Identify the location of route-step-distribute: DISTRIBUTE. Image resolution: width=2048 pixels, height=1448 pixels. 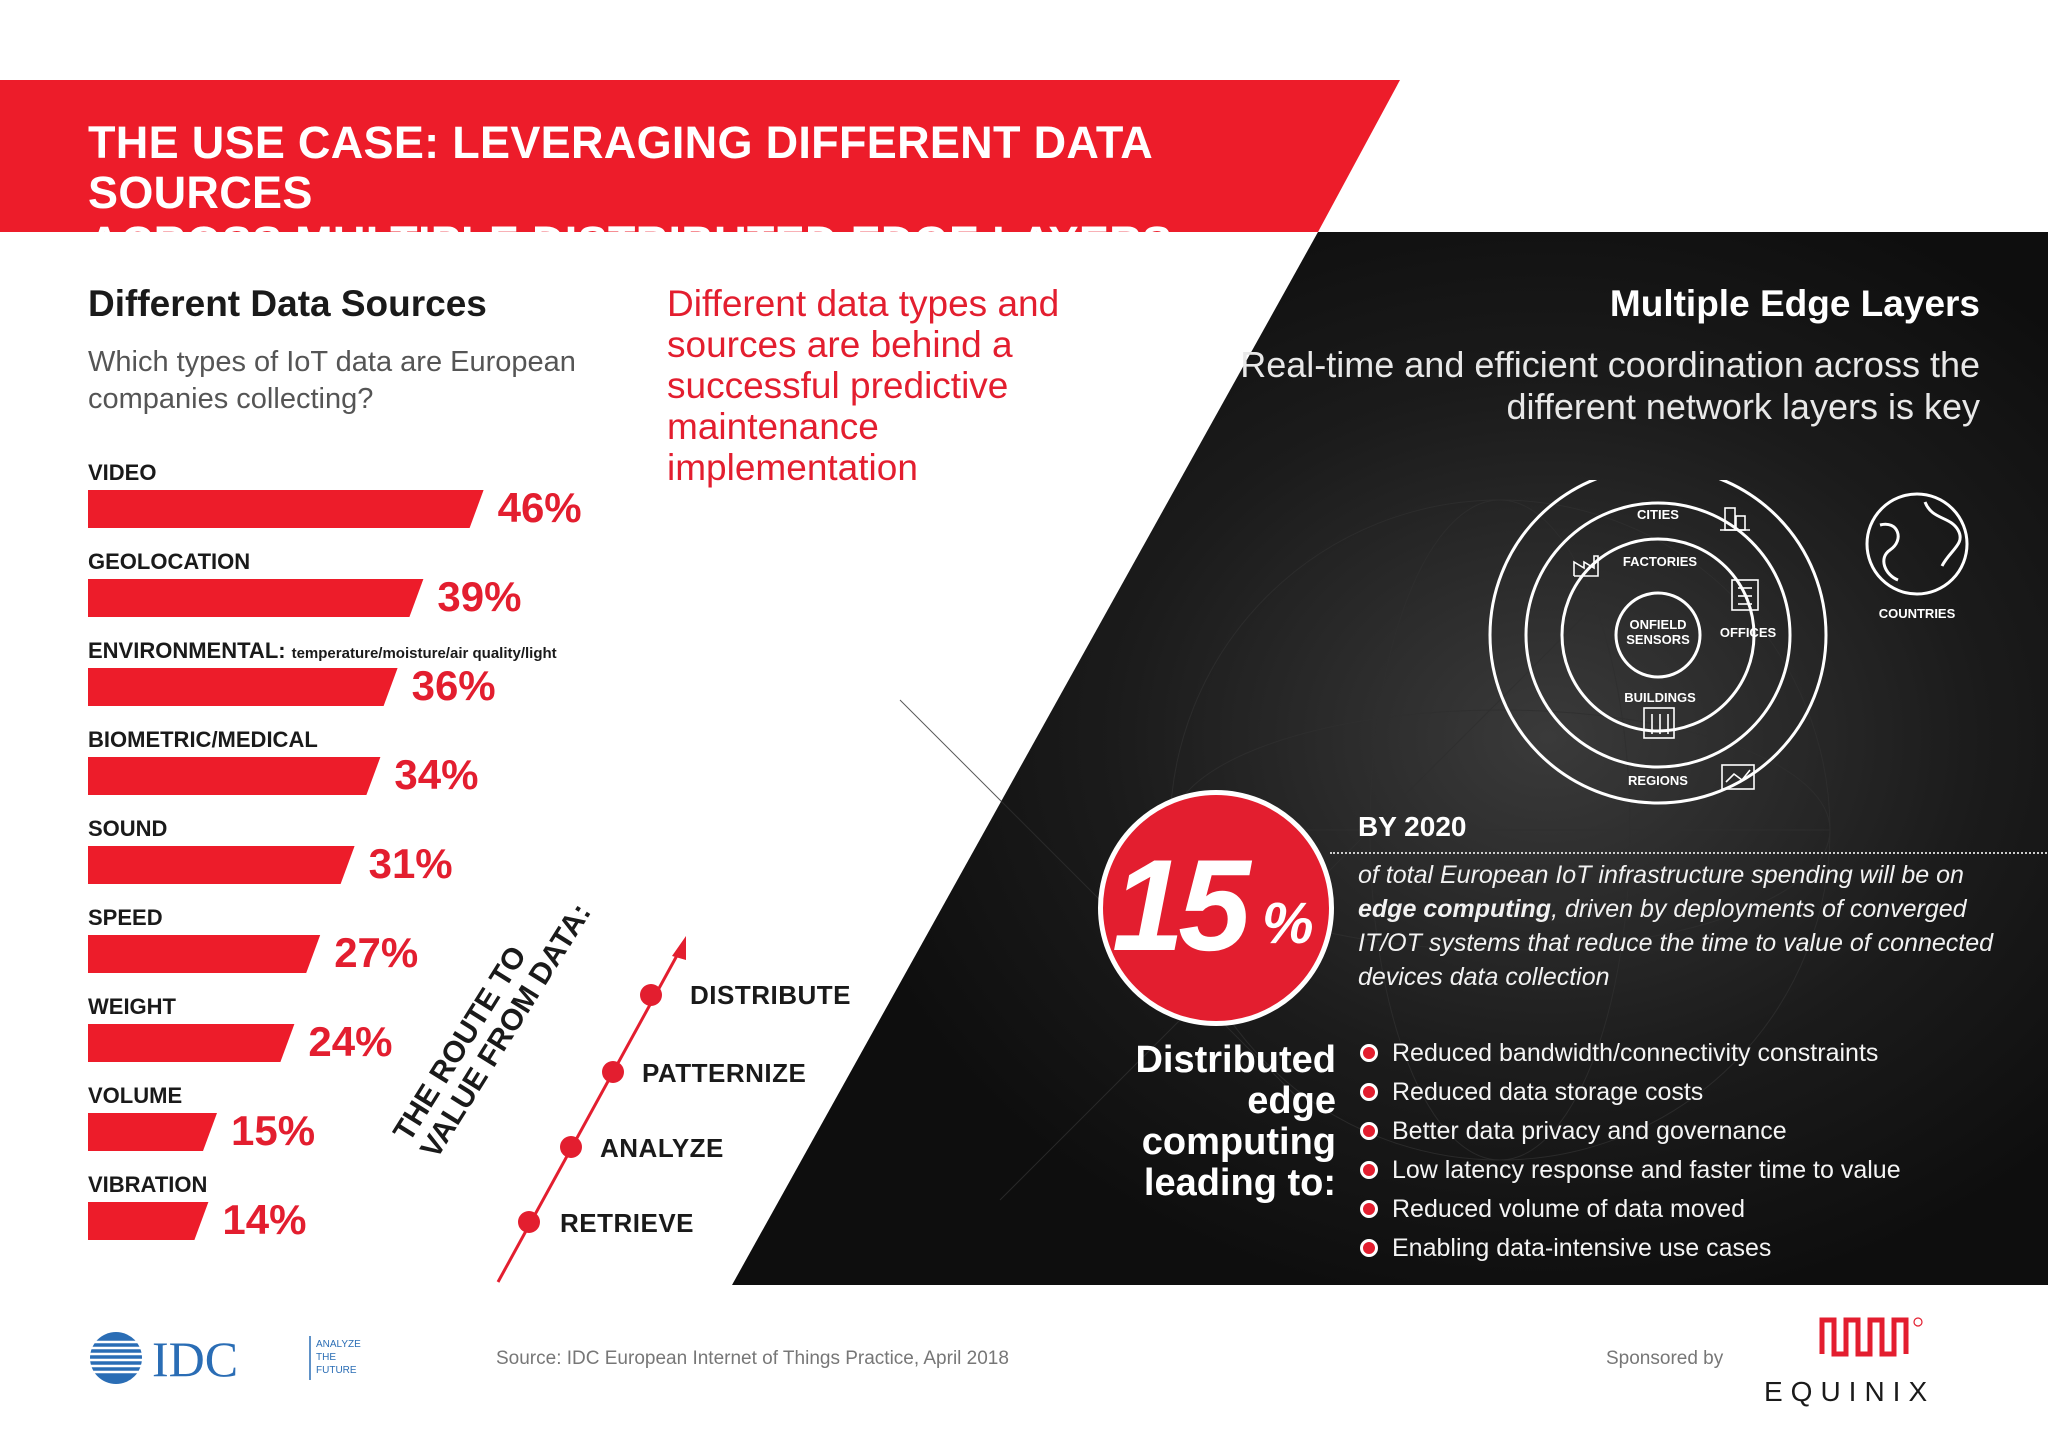
(770, 995).